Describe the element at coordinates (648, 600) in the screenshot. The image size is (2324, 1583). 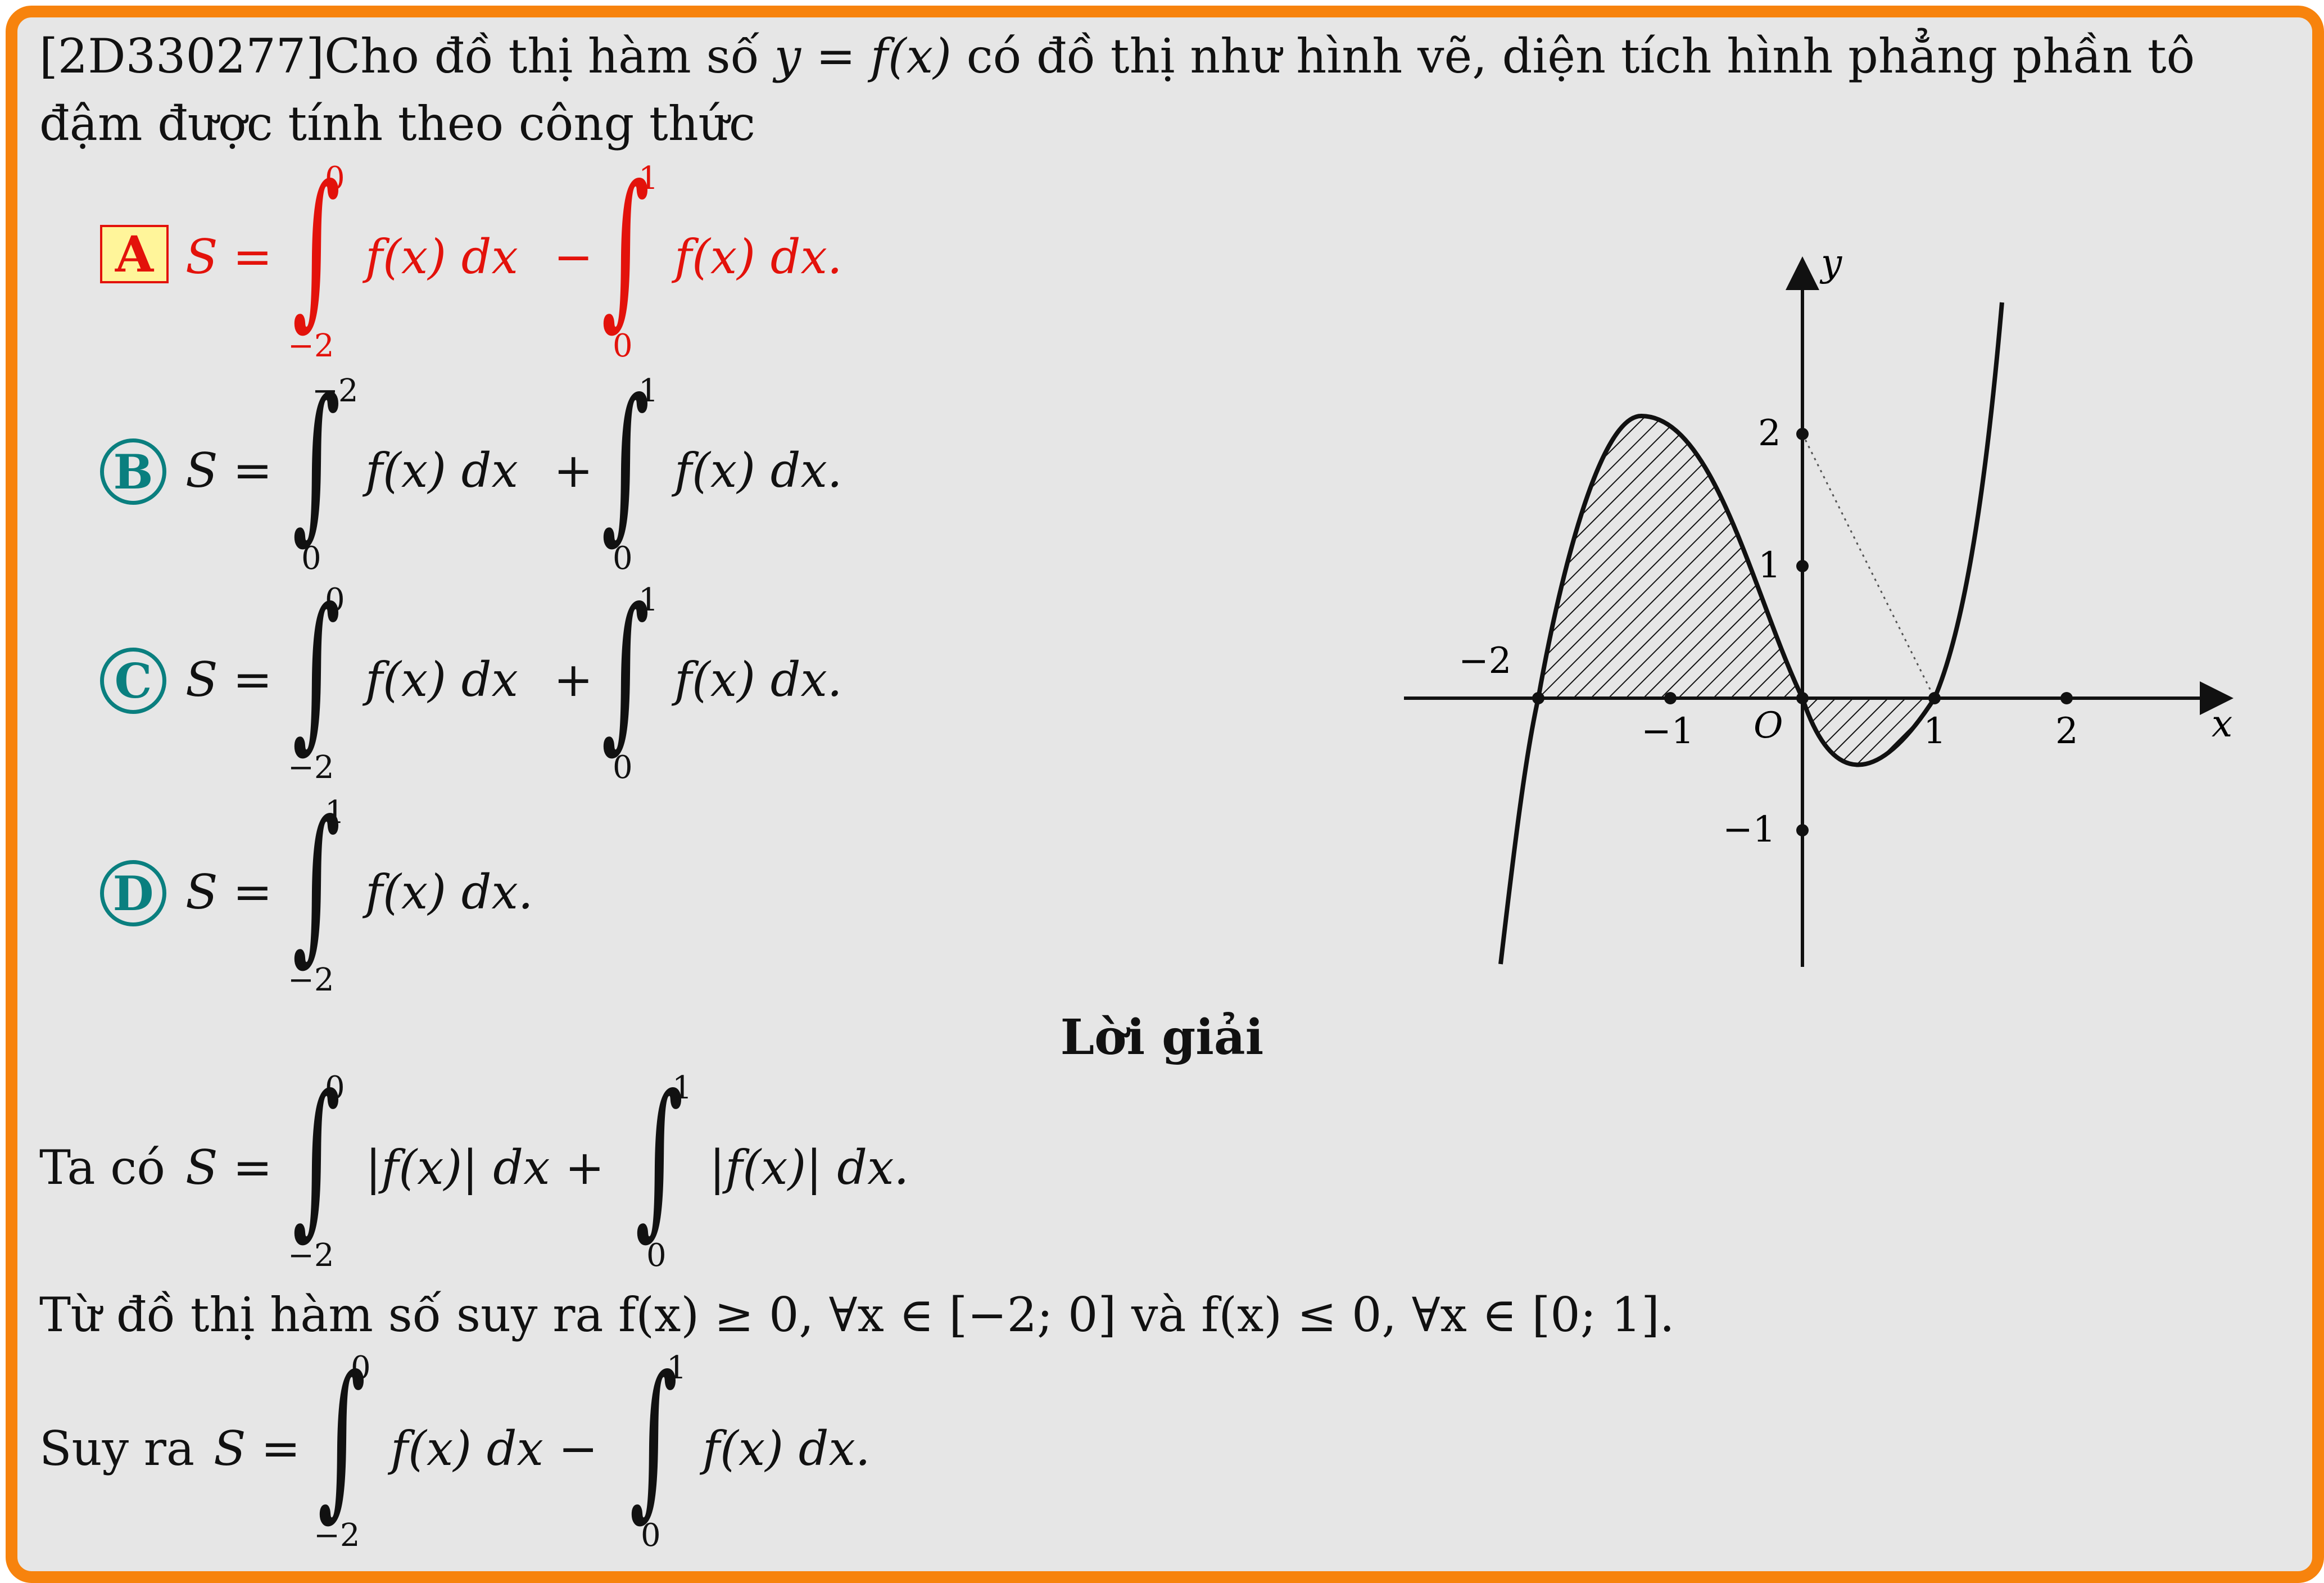
I see `option-c-int2-upper: 1` at that location.